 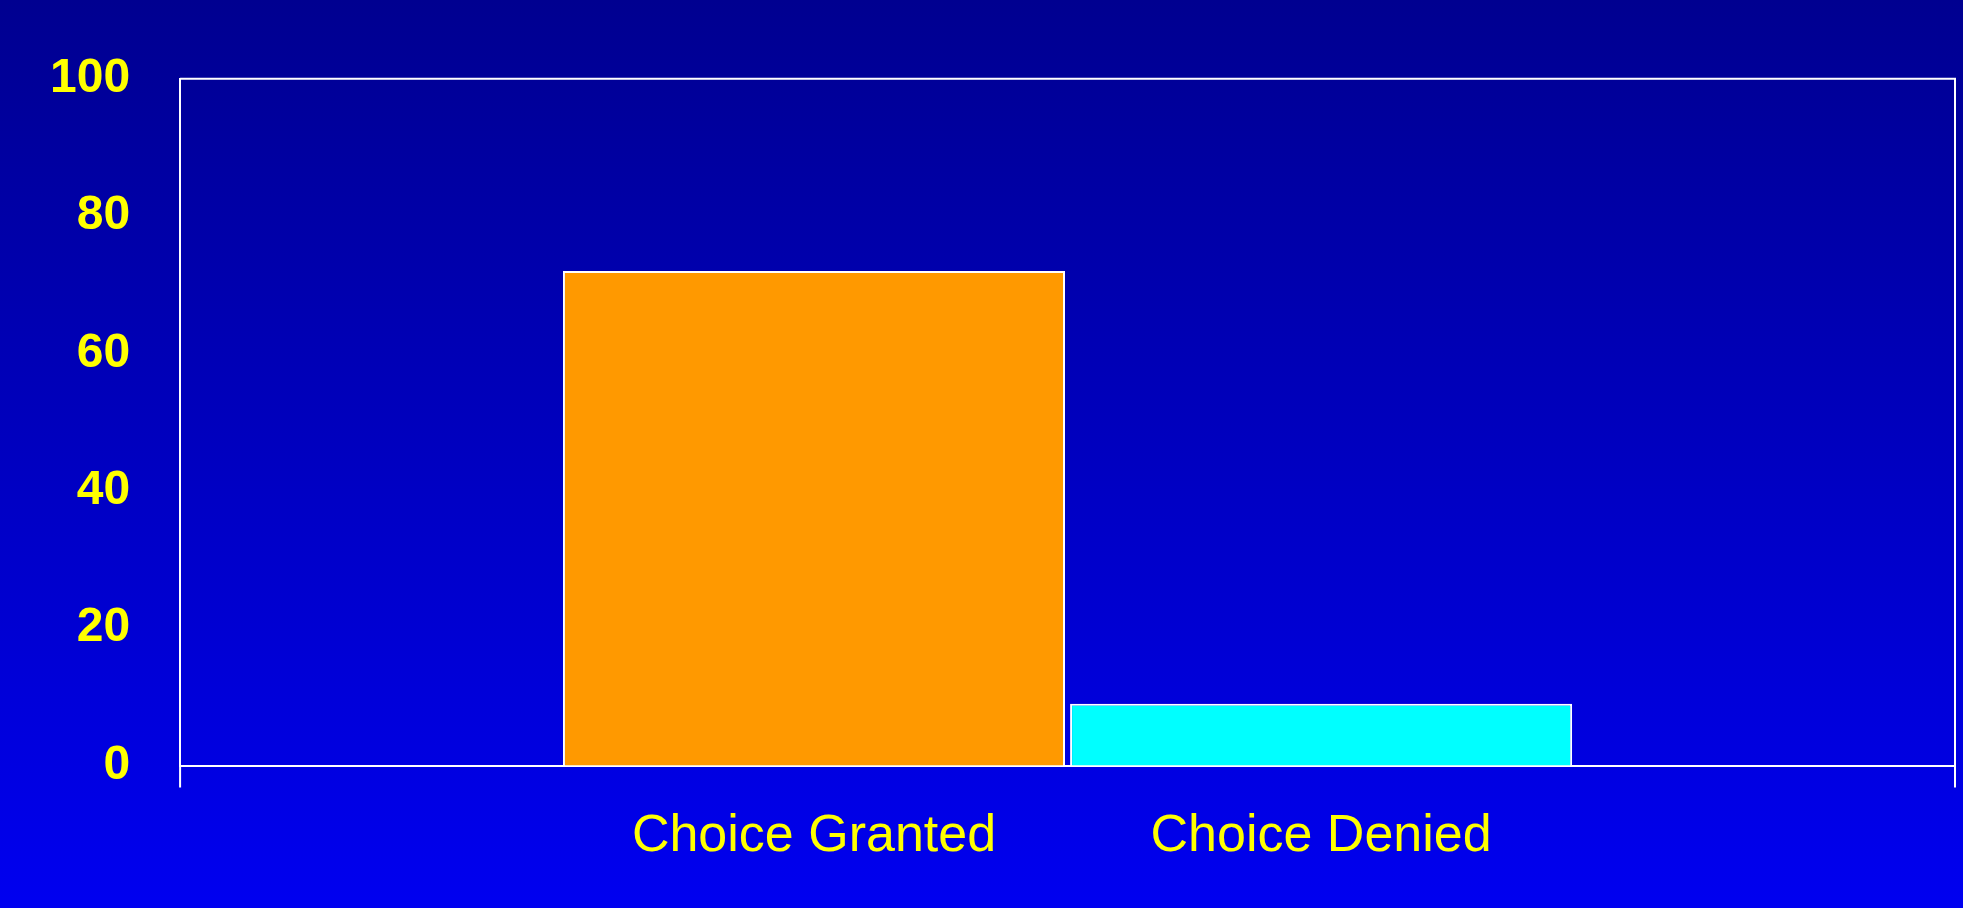 What do you see at coordinates (117, 762) in the screenshot?
I see `y-tick-label: 0` at bounding box center [117, 762].